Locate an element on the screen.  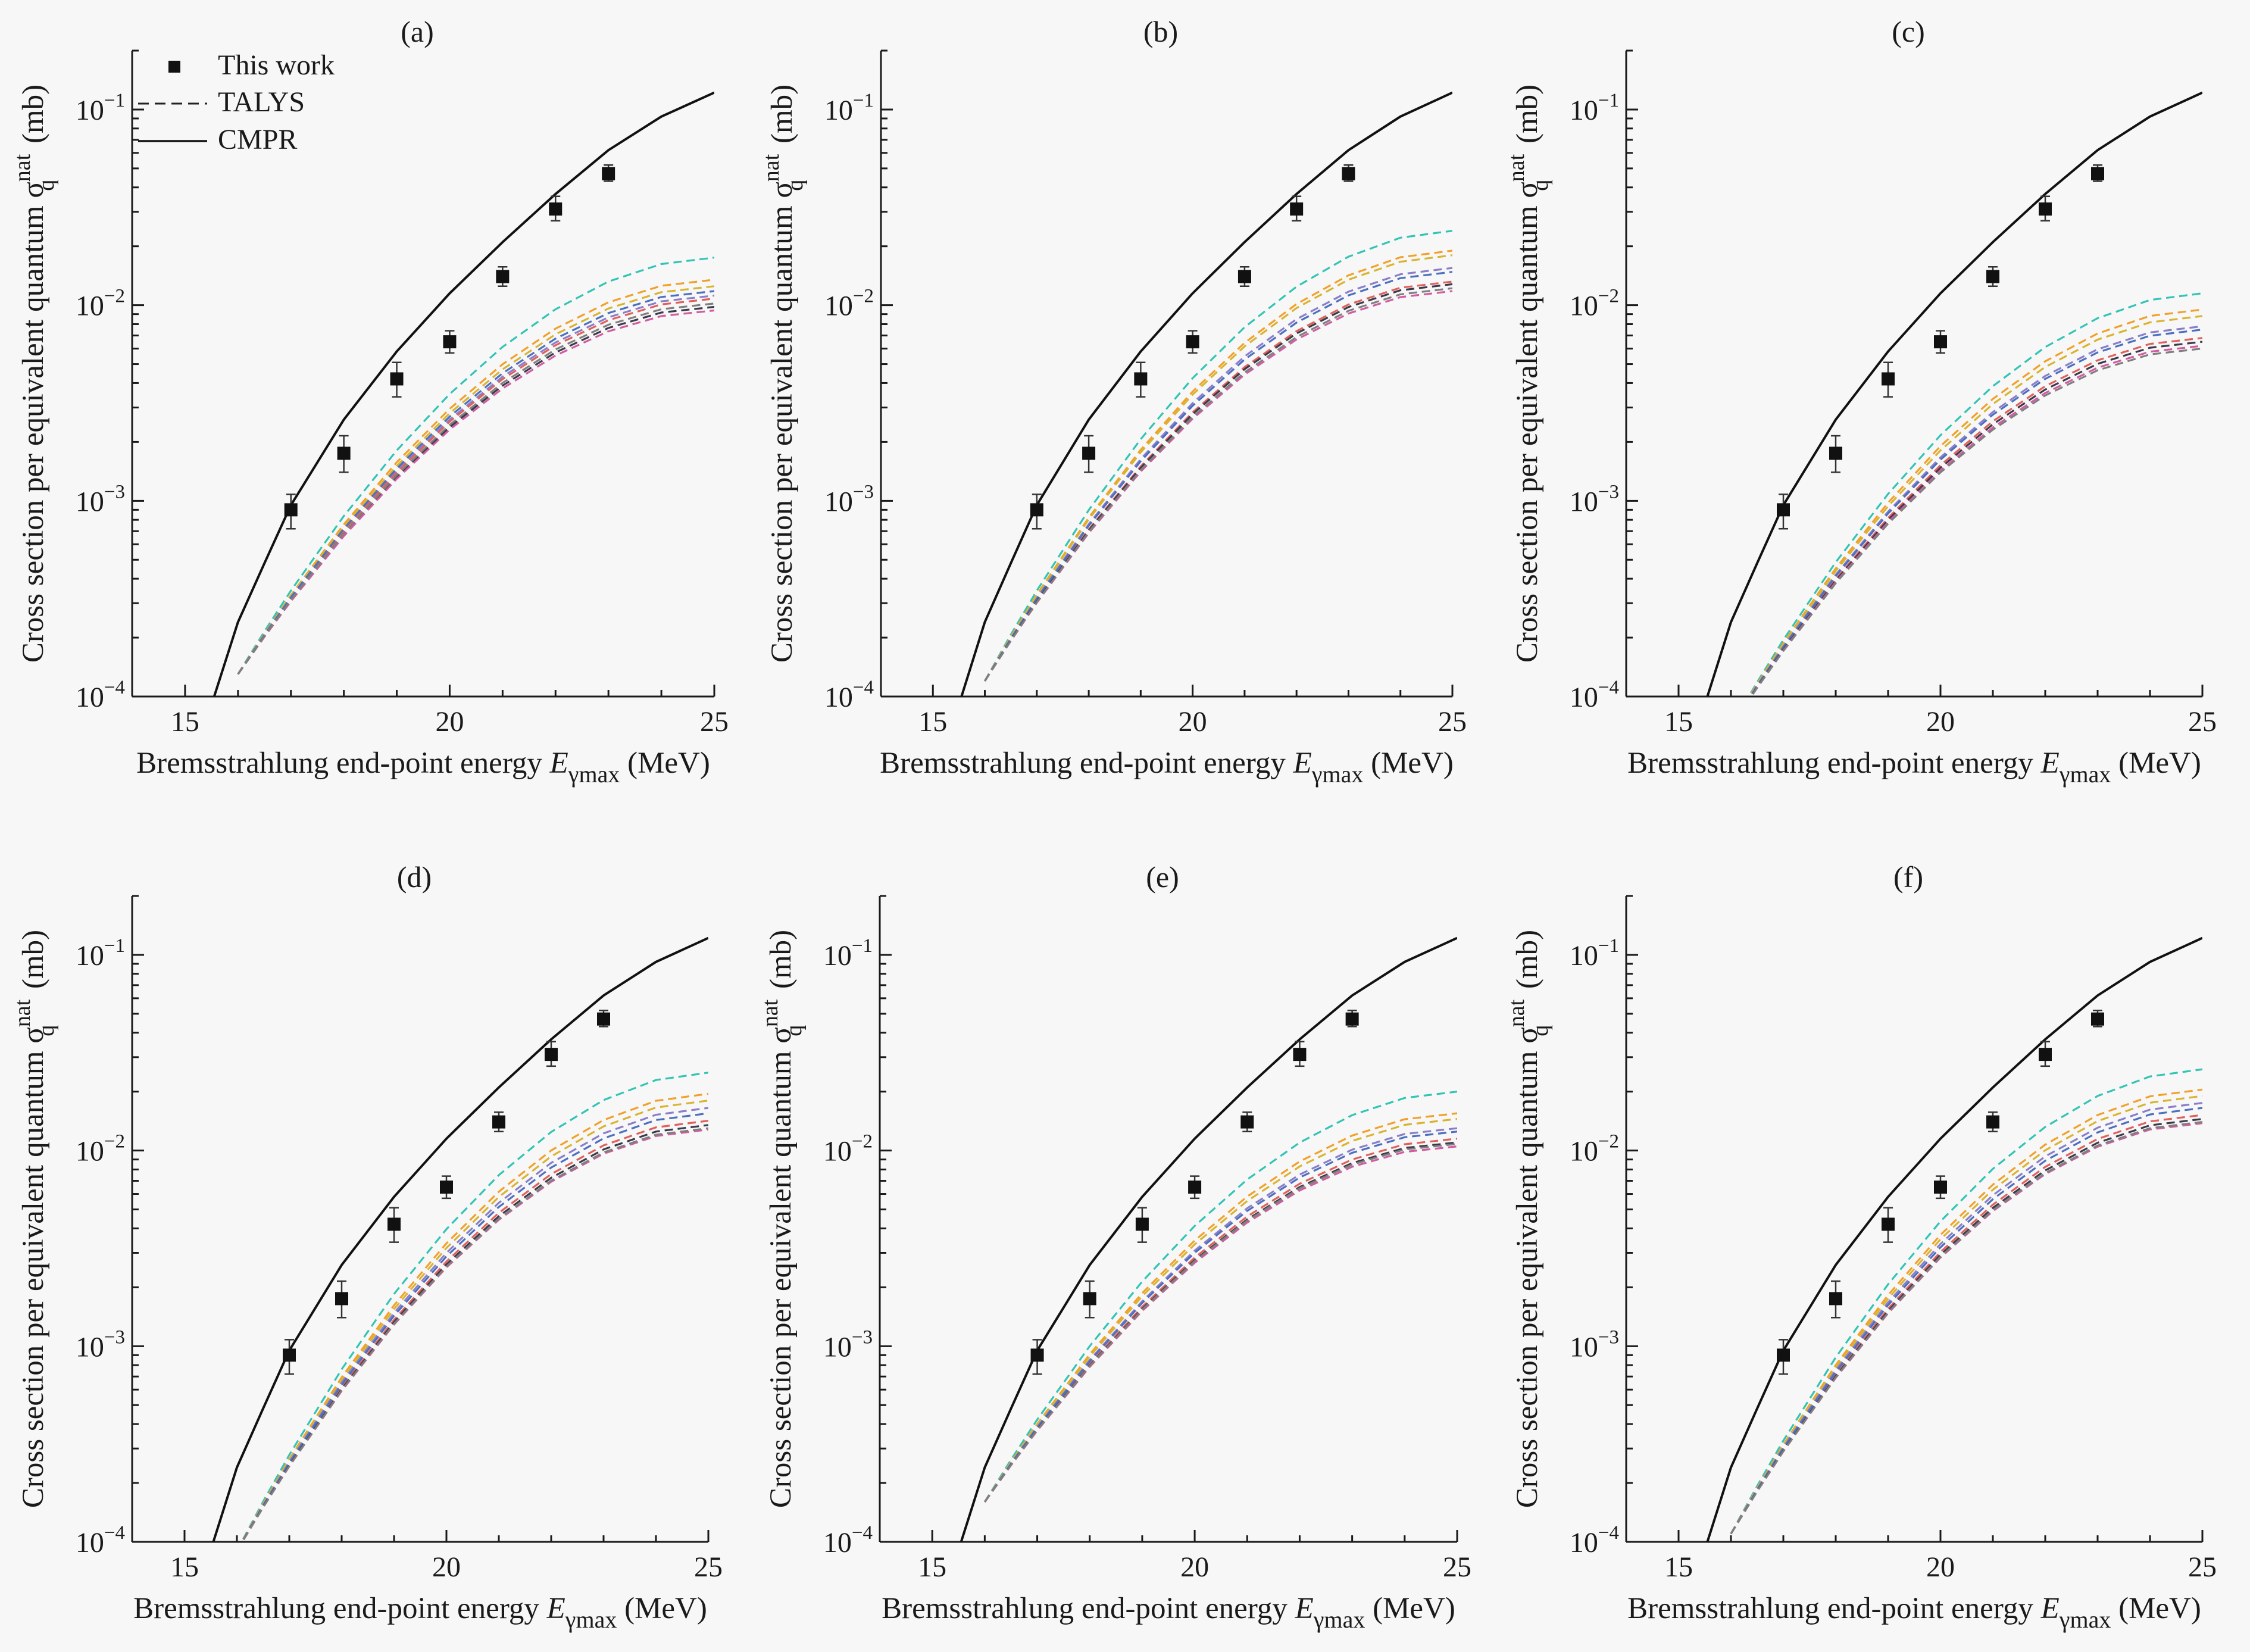
legend-label: CMPR is located at coordinates (257, 139).